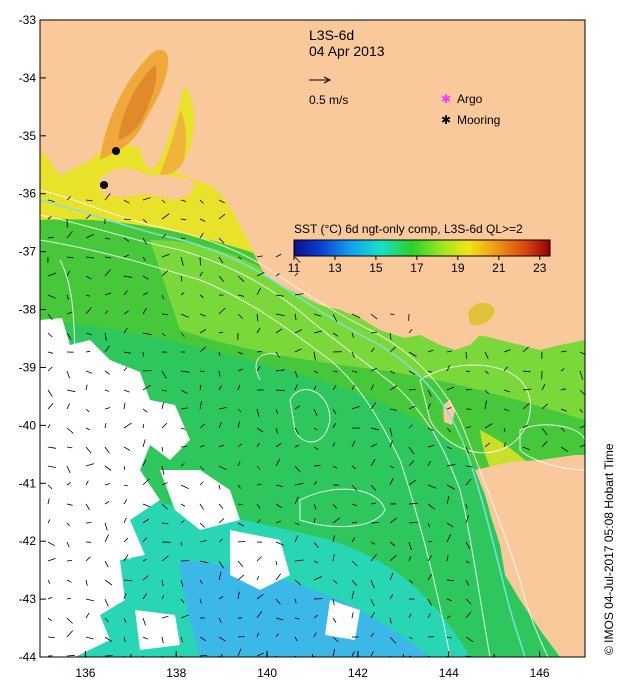 The image size is (627, 692). Describe the element at coordinates (294, 268) in the screenshot. I see `colorbar-tick-label: 11` at that location.